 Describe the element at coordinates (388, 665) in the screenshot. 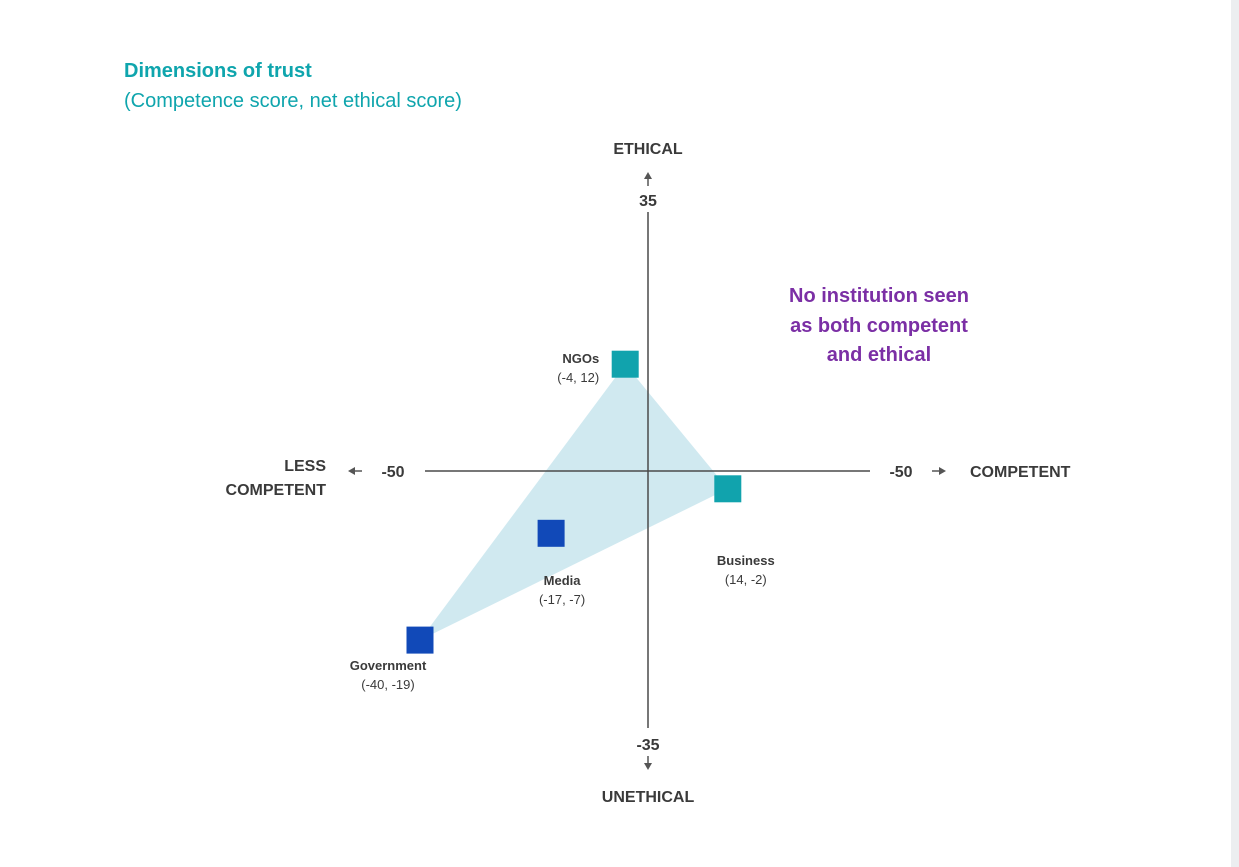

I see `point-label-government: Government` at that location.